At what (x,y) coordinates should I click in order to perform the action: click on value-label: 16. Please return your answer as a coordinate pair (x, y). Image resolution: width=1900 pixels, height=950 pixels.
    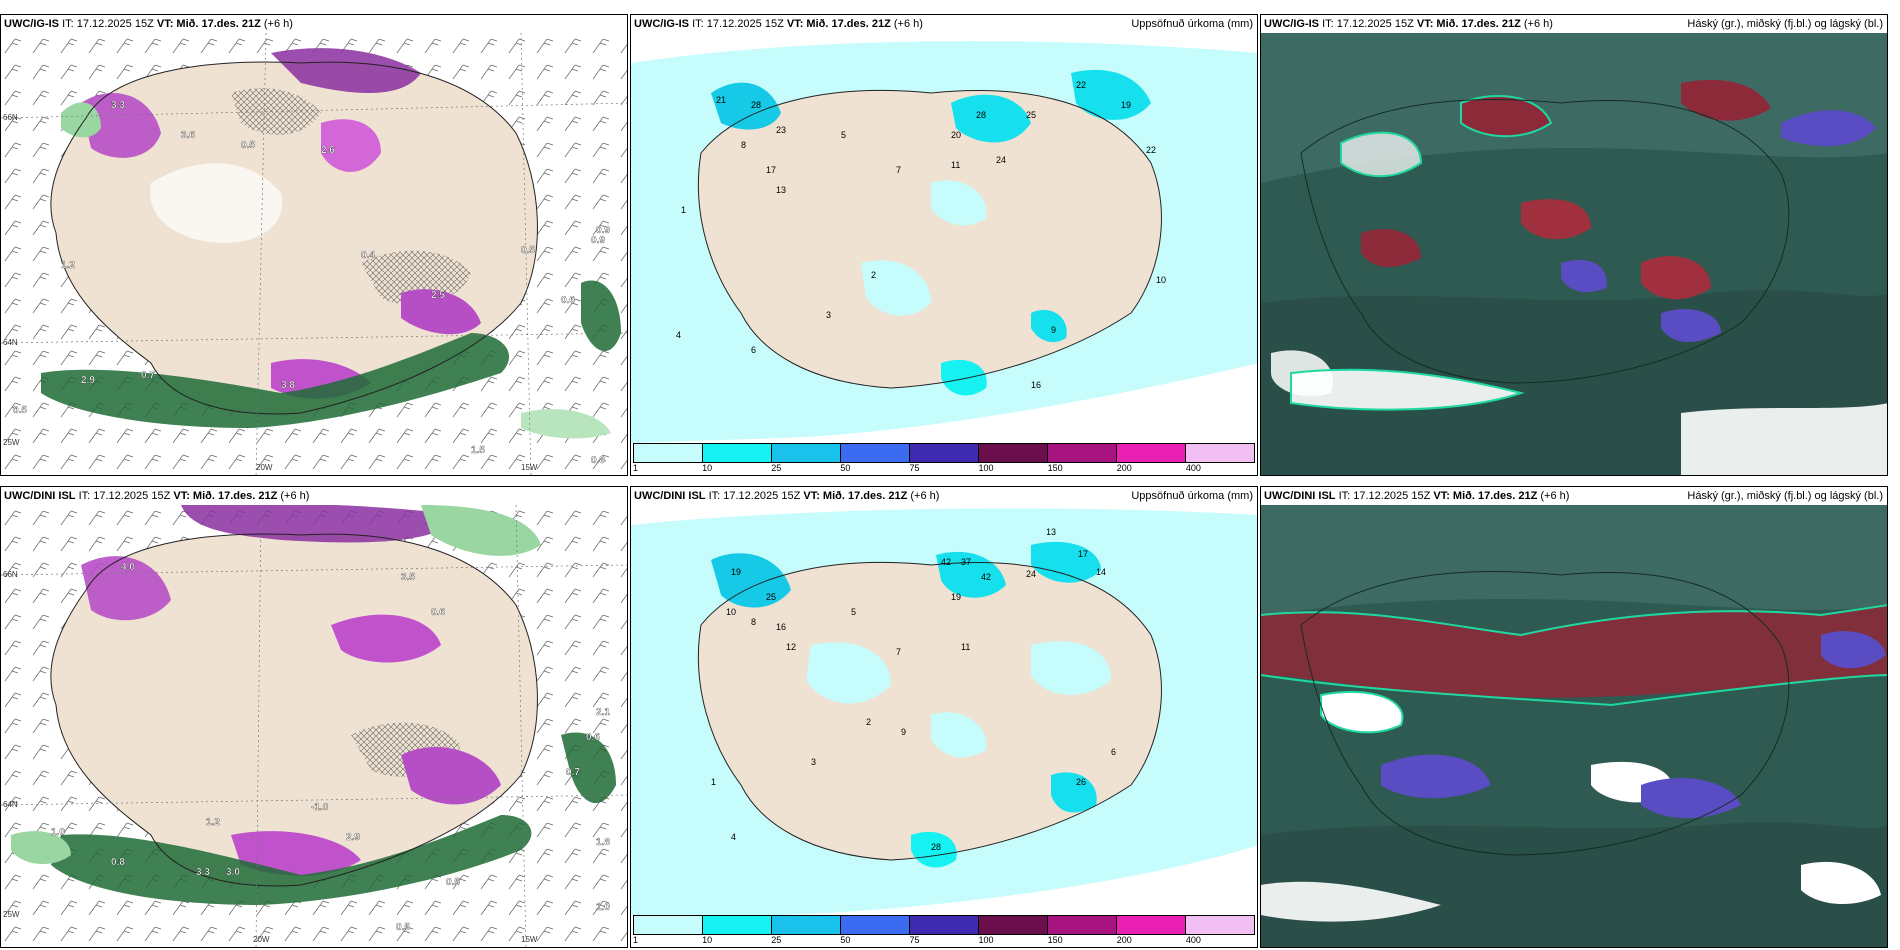
    Looking at the image, I should click on (1036, 385).